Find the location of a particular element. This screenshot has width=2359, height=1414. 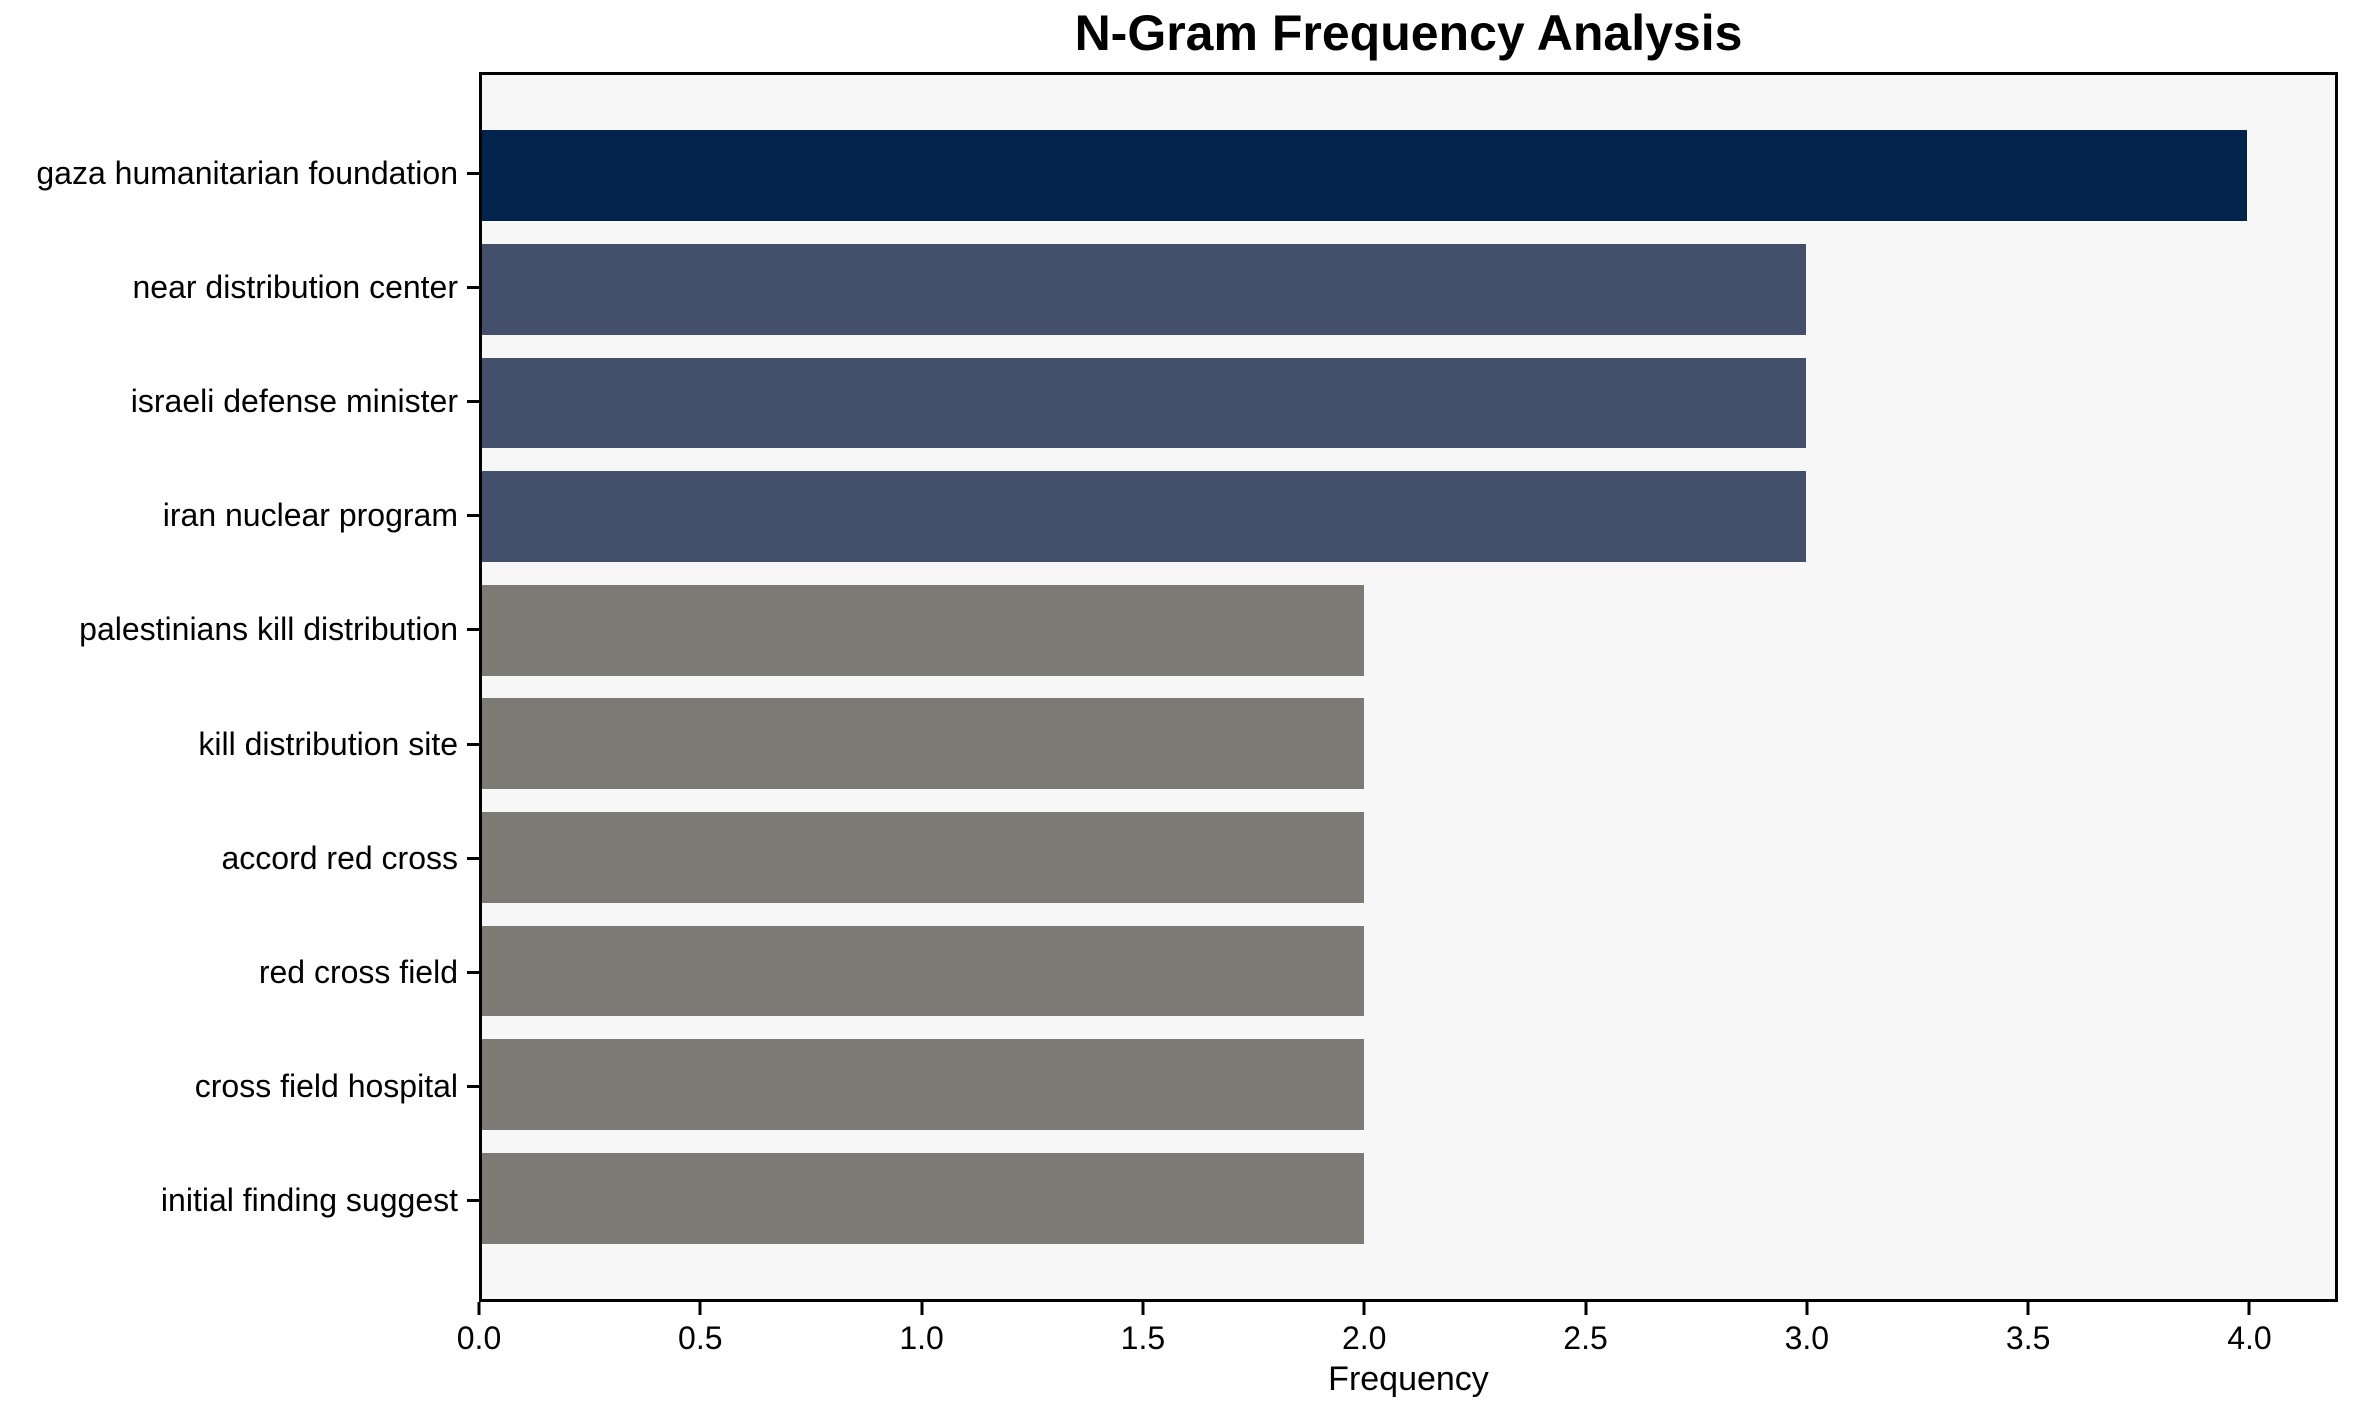

y-axis-row: near distribution center is located at coordinates (239, 287).